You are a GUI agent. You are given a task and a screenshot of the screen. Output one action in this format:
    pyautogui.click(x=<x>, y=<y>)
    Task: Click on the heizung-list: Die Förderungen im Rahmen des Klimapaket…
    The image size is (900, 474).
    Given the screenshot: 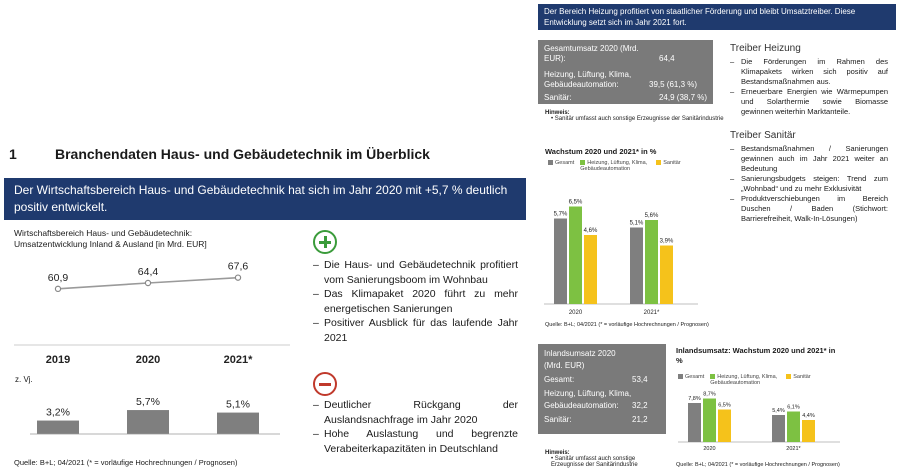 What is the action you would take?
    pyautogui.click(x=809, y=87)
    